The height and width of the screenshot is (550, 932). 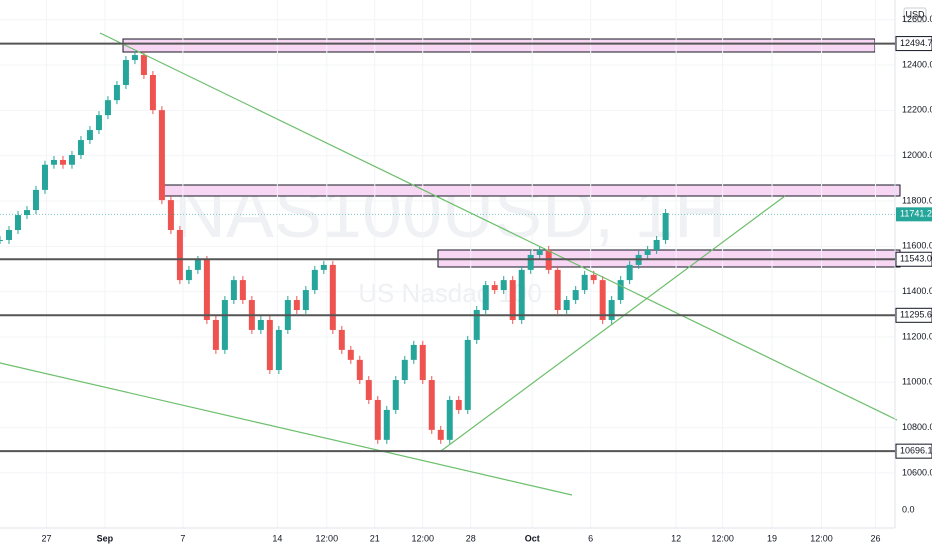 What do you see at coordinates (916, 259) in the screenshot?
I see `level-label: 11543.0` at bounding box center [916, 259].